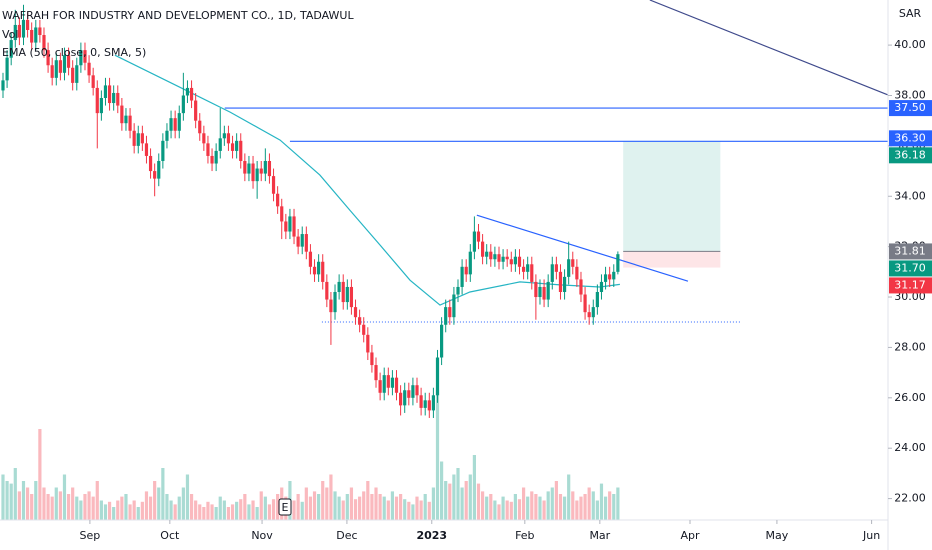  I want to click on price-label: 36.30, so click(910, 137).